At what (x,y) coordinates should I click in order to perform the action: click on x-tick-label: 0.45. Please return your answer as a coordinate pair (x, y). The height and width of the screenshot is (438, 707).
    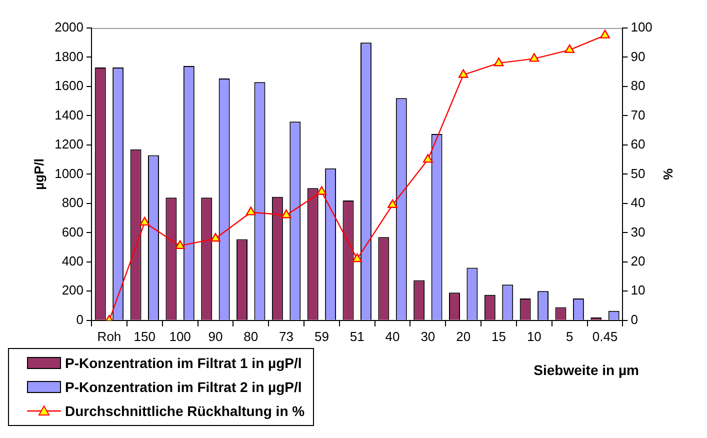
    Looking at the image, I should click on (605, 336).